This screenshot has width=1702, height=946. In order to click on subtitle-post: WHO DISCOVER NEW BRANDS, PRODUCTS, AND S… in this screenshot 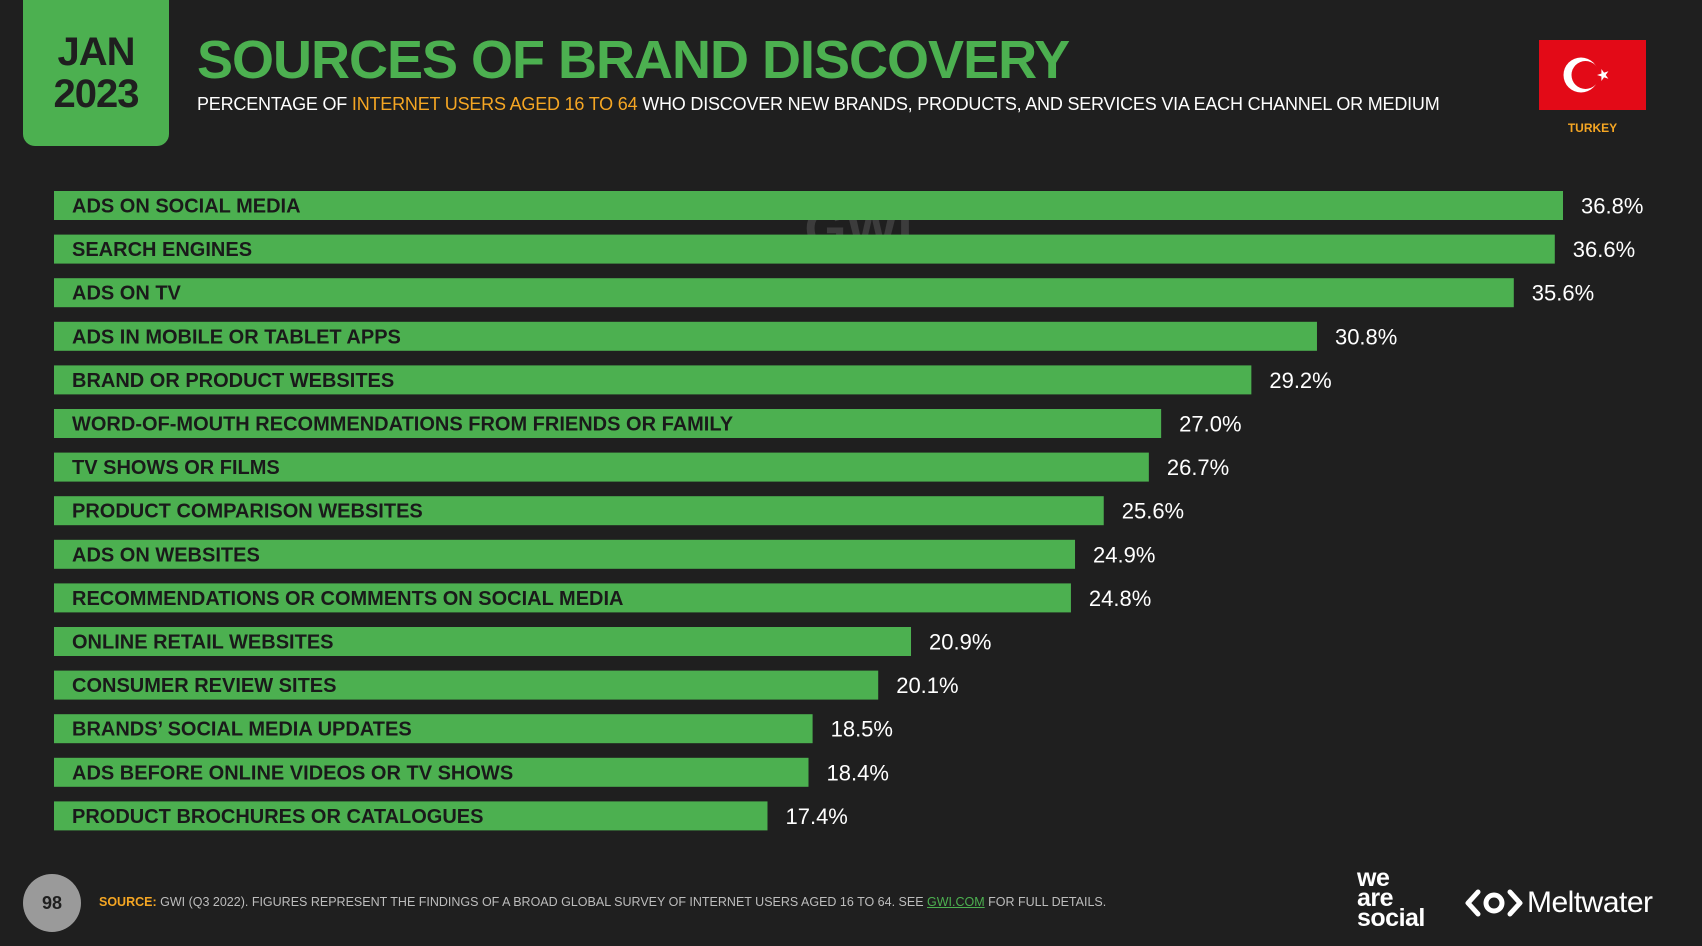, I will do `click(1038, 104)`.